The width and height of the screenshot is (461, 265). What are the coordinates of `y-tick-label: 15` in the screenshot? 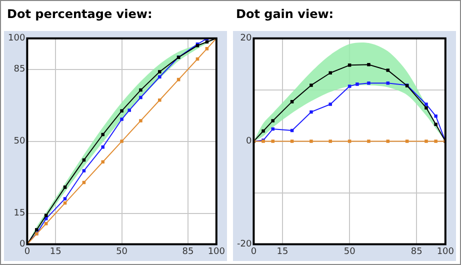 It's located at (20, 213).